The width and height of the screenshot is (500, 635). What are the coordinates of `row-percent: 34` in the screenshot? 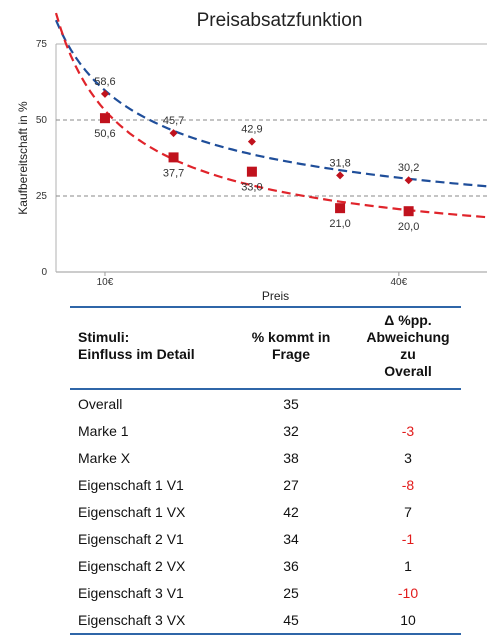 It's located at (291, 538).